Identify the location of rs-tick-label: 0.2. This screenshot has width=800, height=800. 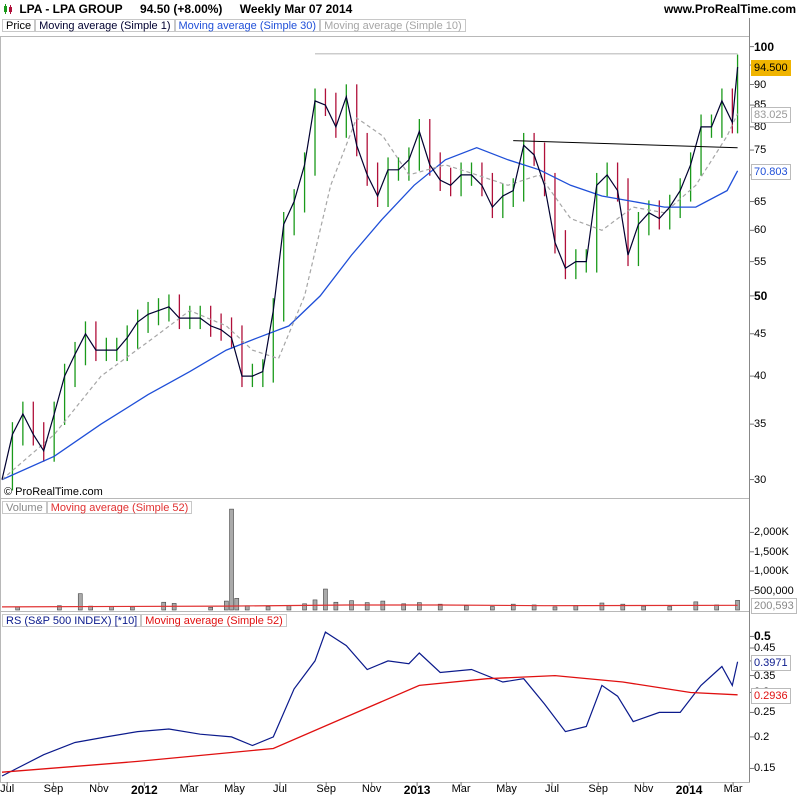
(762, 736).